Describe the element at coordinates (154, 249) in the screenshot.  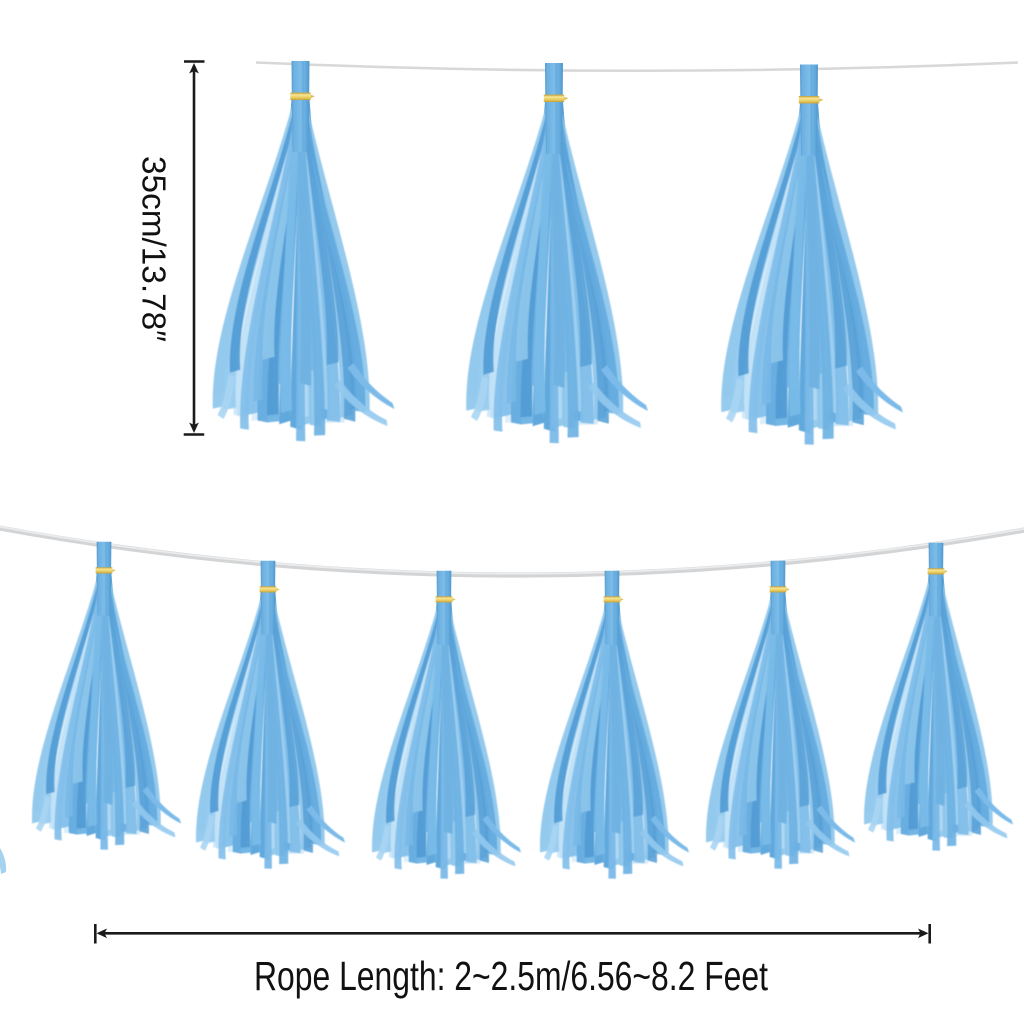
I see `svg-text: 35cm/13.78″` at that location.